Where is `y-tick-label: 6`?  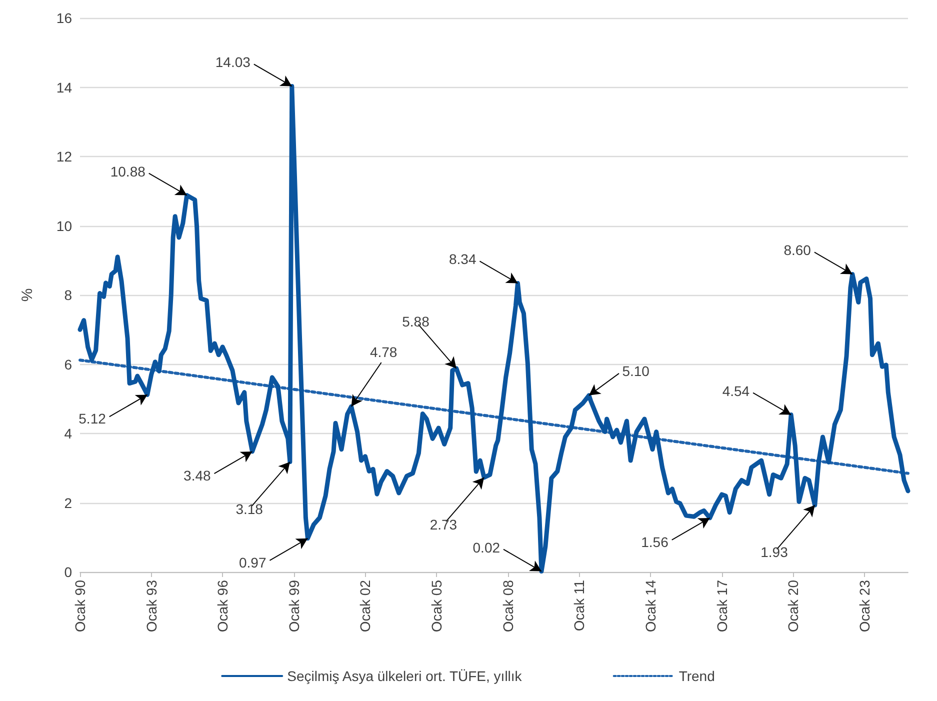
y-tick-label: 6 is located at coordinates (68, 364).